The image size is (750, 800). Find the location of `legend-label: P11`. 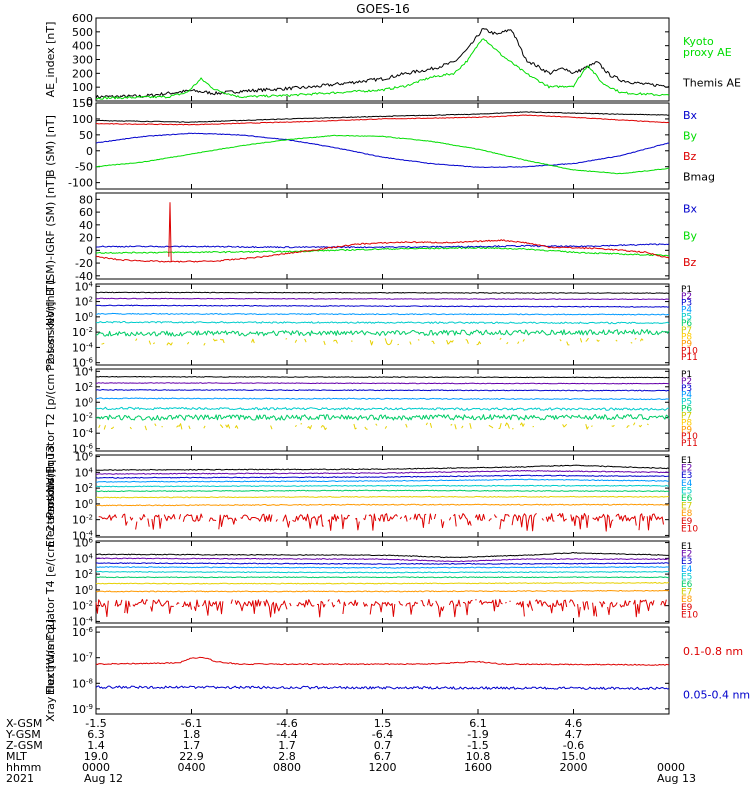

legend-label: P11 is located at coordinates (689, 444).